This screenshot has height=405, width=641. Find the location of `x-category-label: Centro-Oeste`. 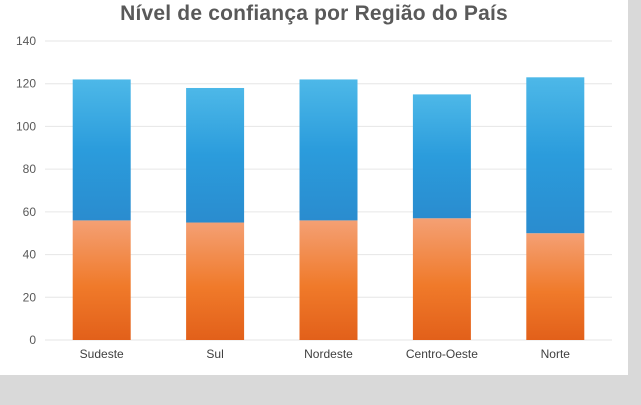

x-category-label: Centro-Oeste is located at coordinates (442, 354).